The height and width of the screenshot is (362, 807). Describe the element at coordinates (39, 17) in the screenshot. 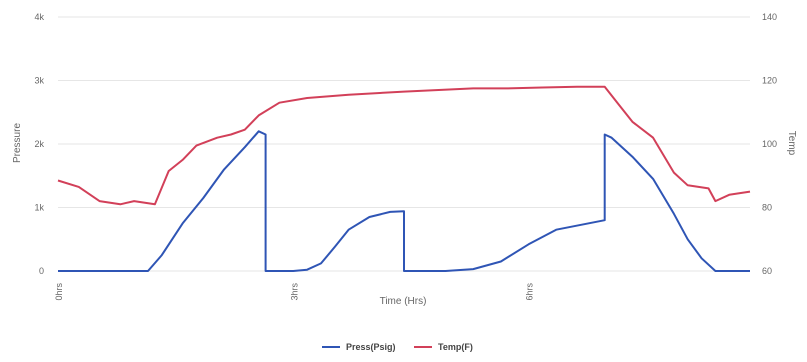

I see `y-left-tick-label: 4k` at that location.